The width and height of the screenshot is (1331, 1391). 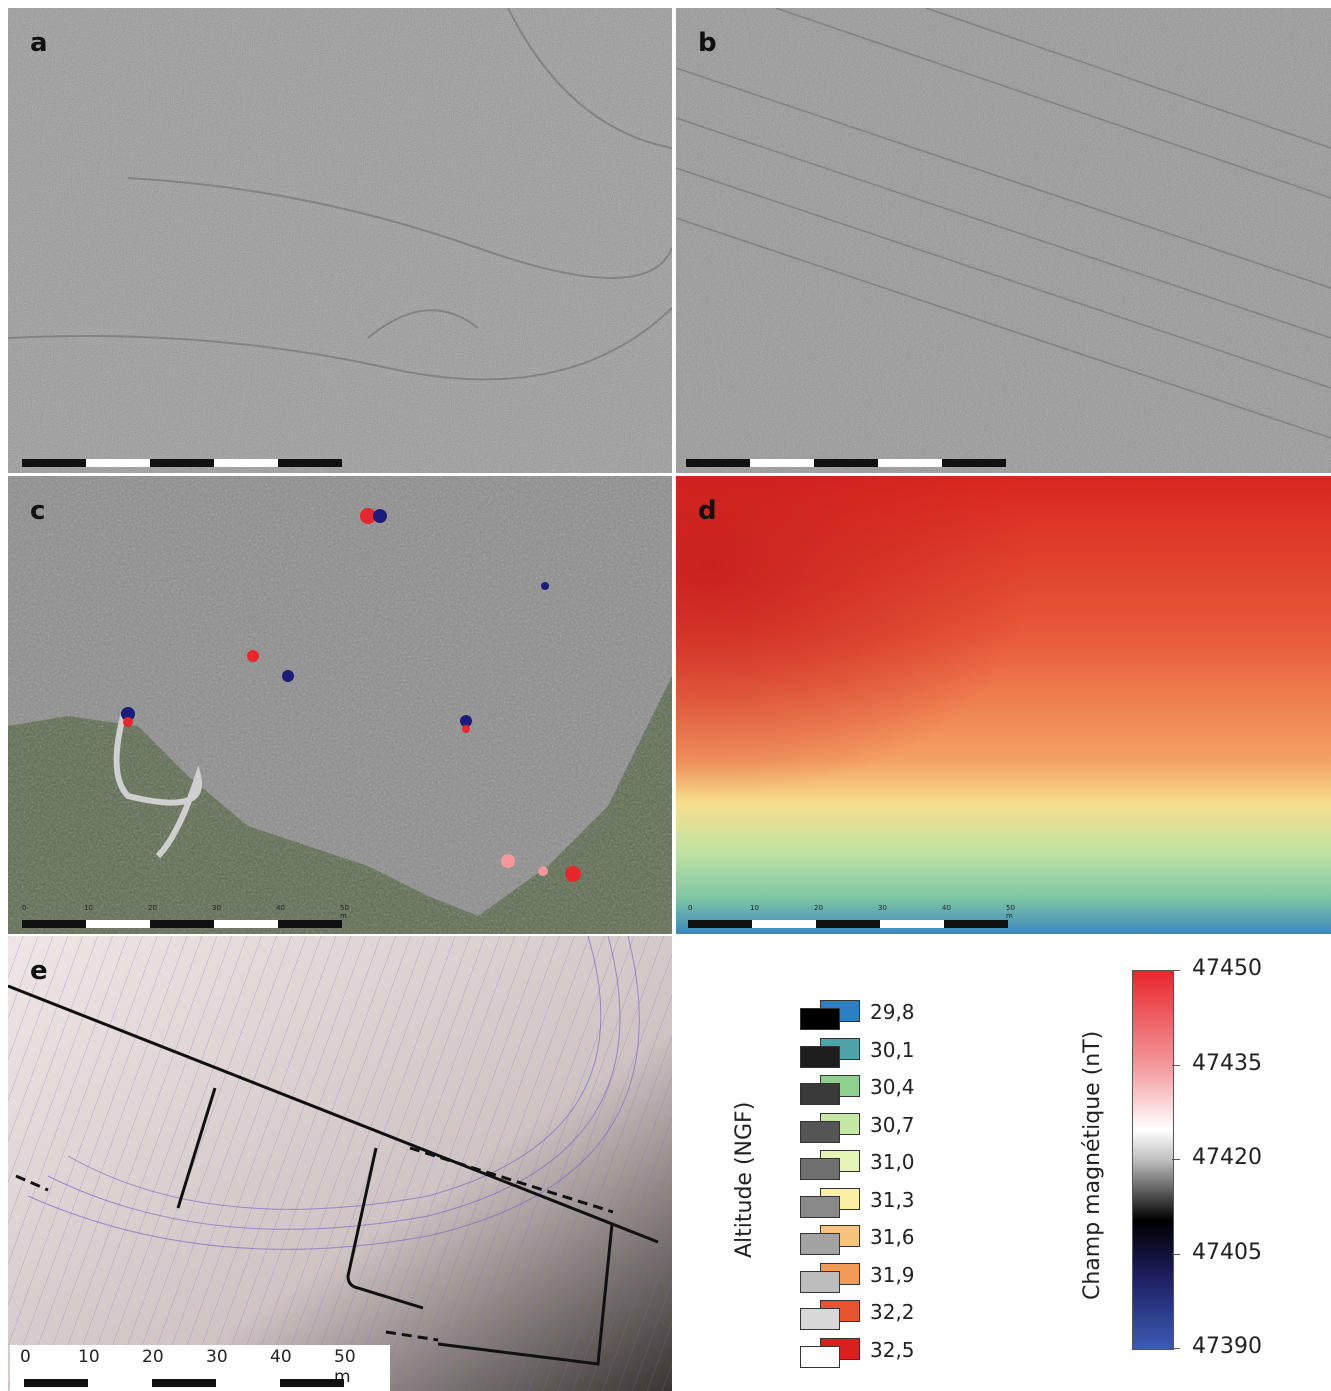 I want to click on scale-bar-b, so click(x=846, y=463).